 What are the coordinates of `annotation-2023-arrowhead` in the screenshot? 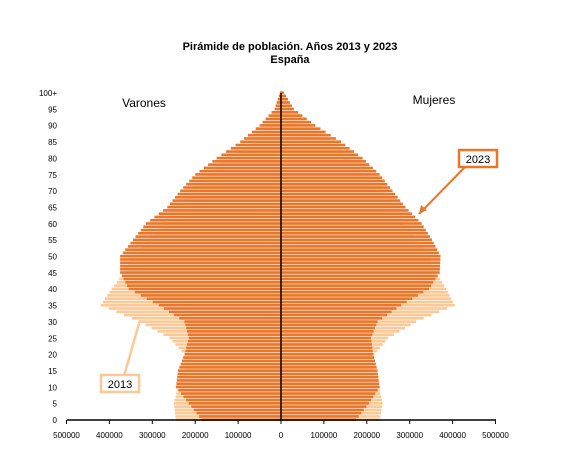 It's located at (423, 209).